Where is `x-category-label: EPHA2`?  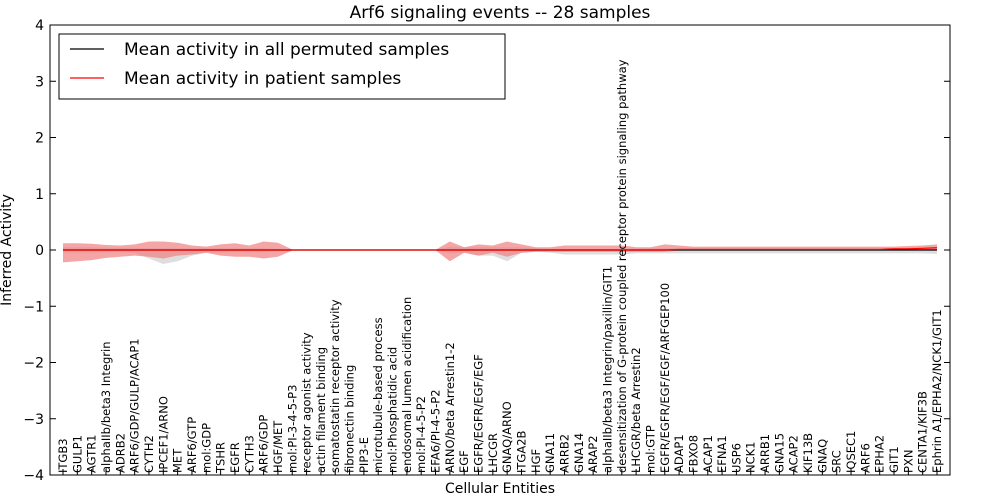 x-category-label: EPHA2 is located at coordinates (880, 454).